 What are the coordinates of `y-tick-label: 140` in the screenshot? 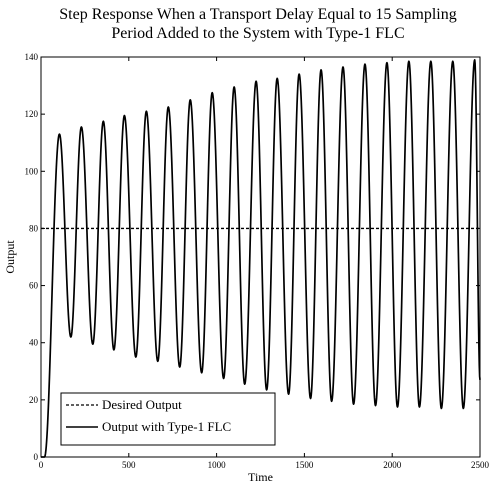 It's located at (32, 57).